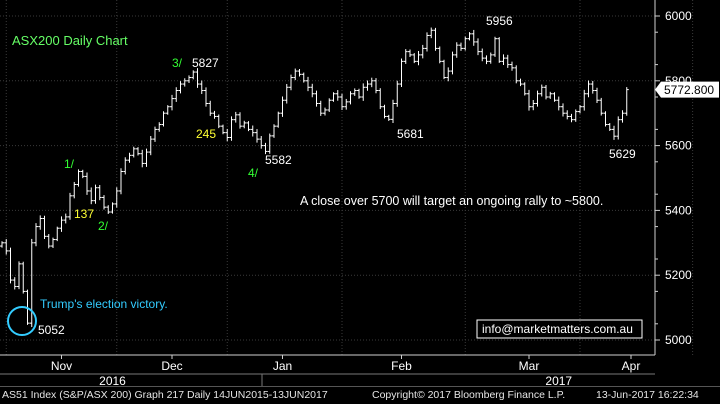 Image resolution: width=720 pixels, height=404 pixels. Describe the element at coordinates (678, 340) in the screenshot. I see `y-tick-label: 5000` at that location.